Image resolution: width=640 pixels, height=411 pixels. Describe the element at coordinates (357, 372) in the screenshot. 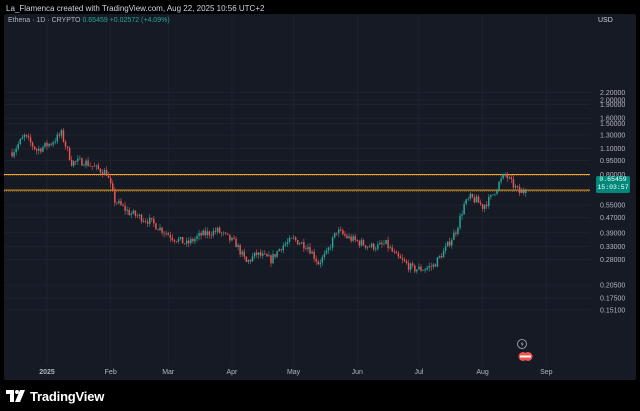

I see `x-tick-label: Jun` at that location.